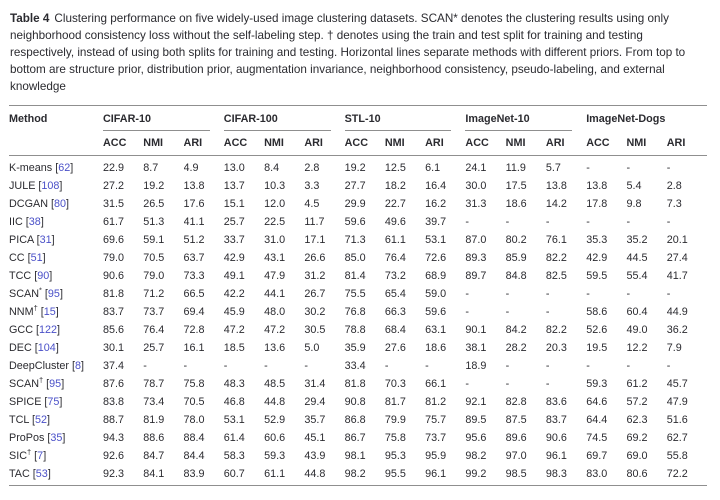 The height and width of the screenshot is (500, 720). I want to click on value-cell: 83.7, so click(114, 311).